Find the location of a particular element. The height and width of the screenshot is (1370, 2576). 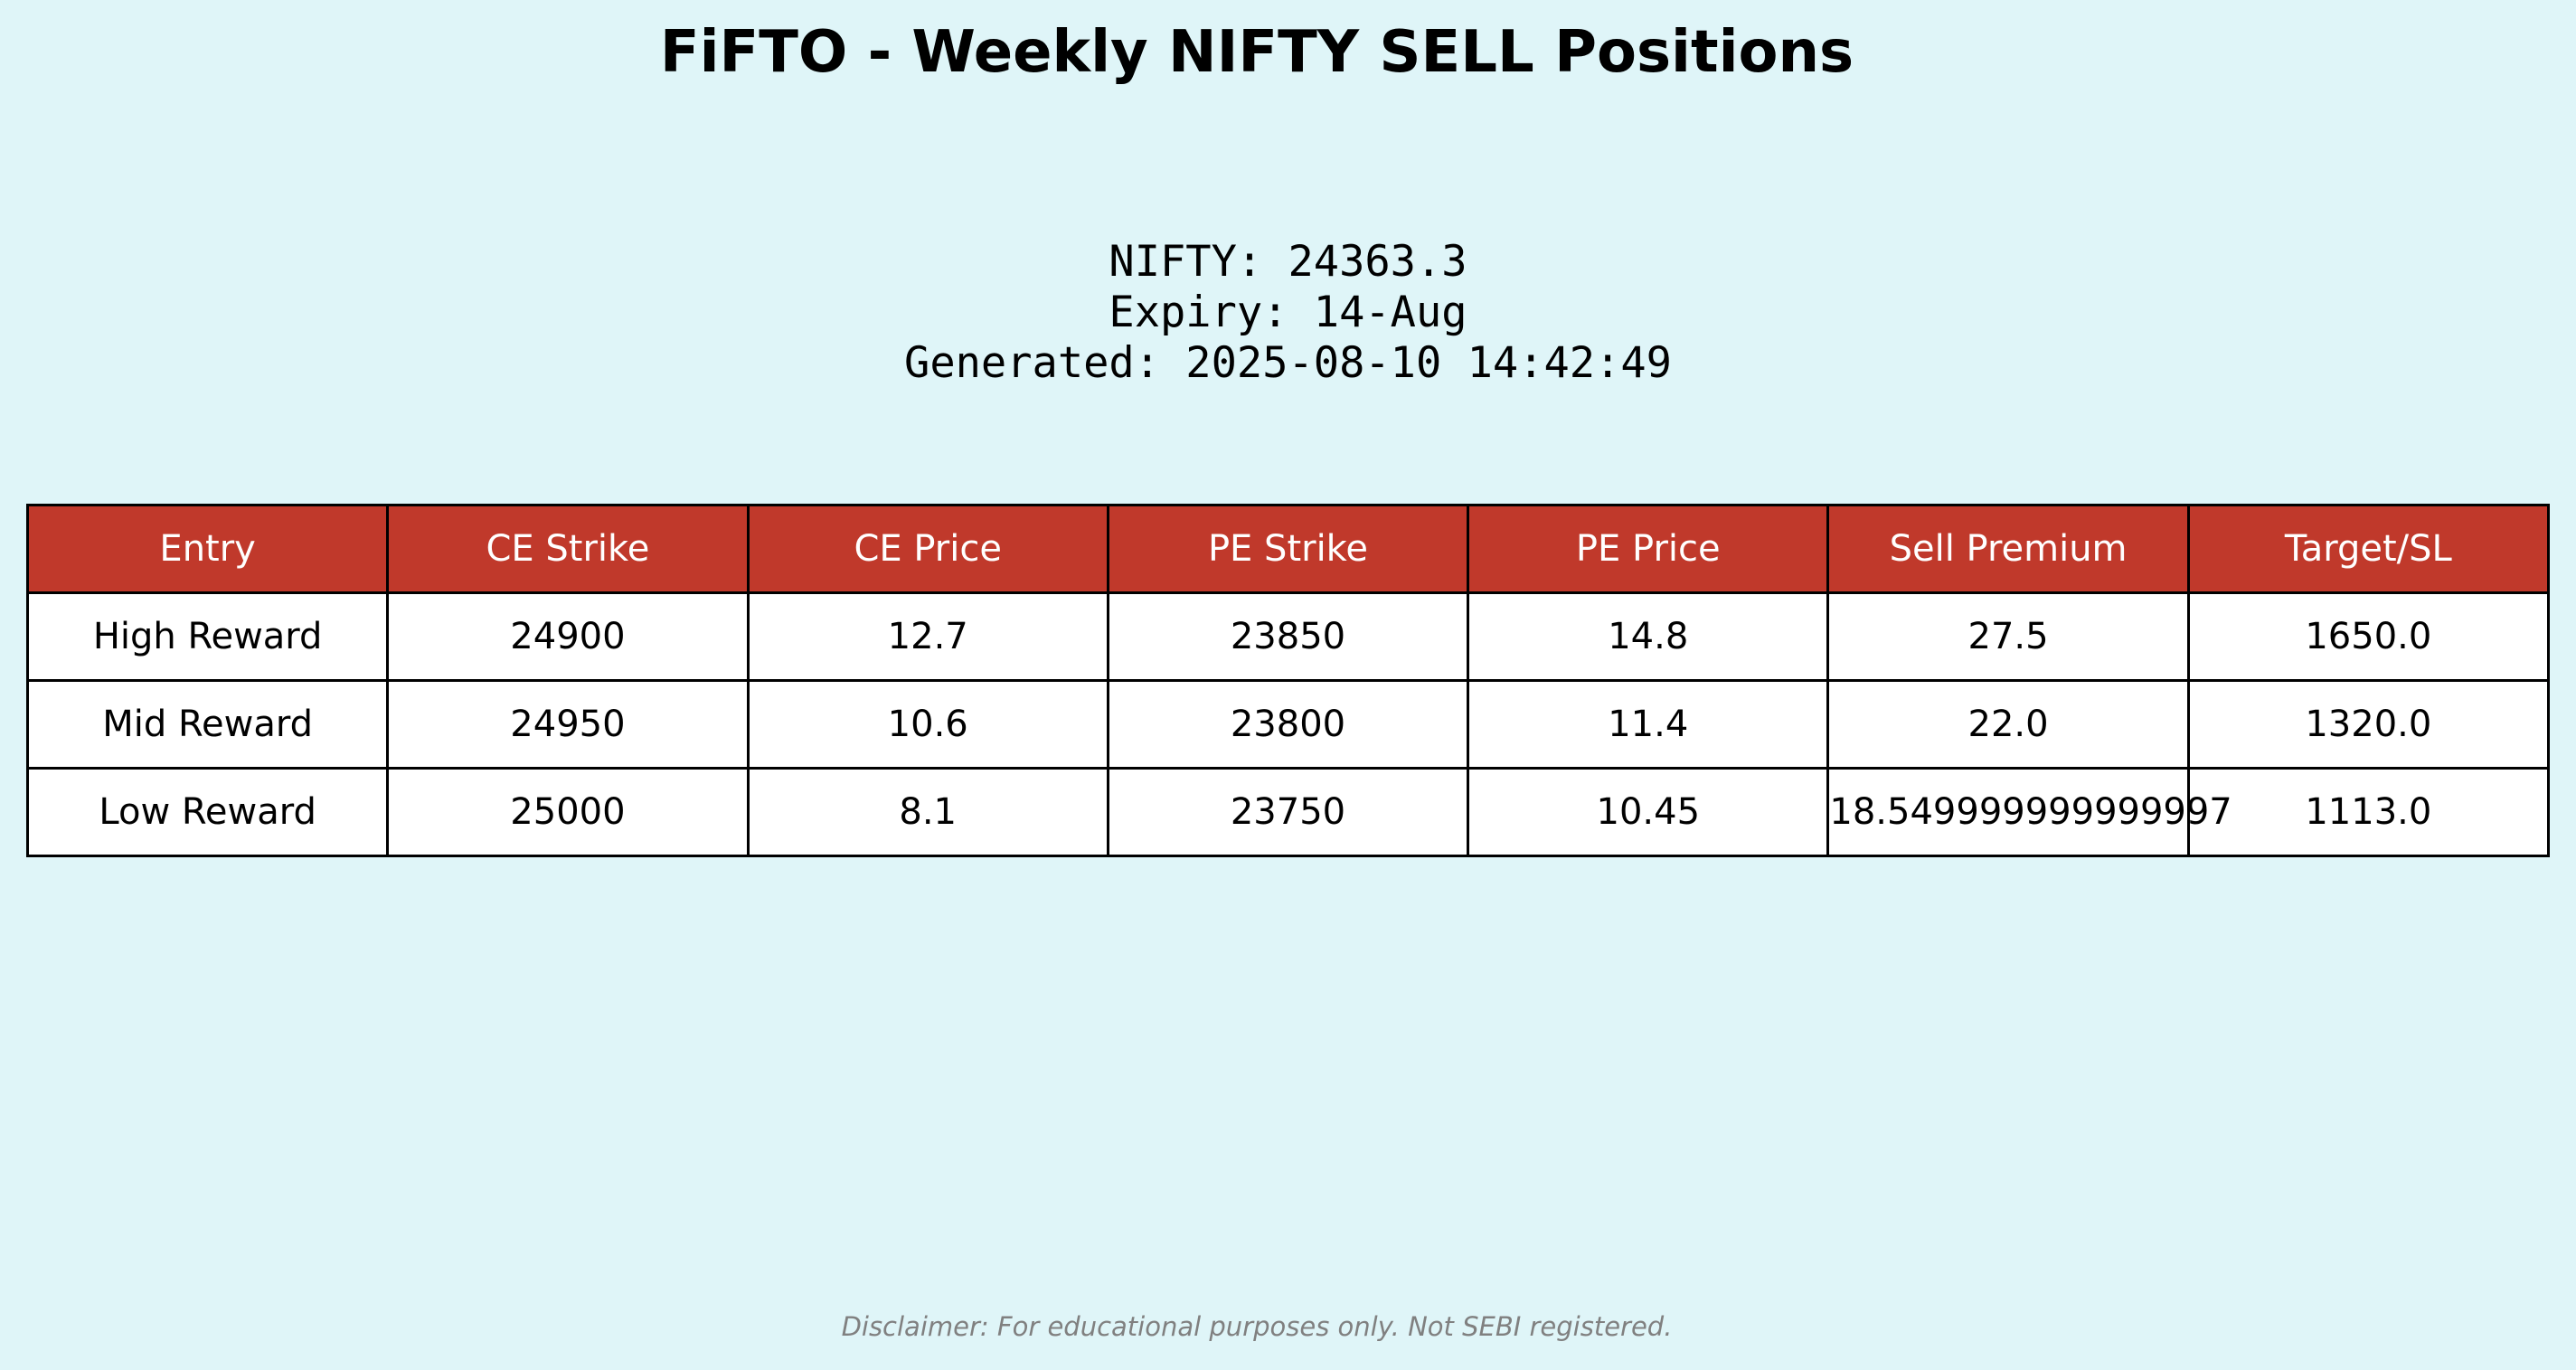

header-pe-strike: PE Strike is located at coordinates (1288, 549).